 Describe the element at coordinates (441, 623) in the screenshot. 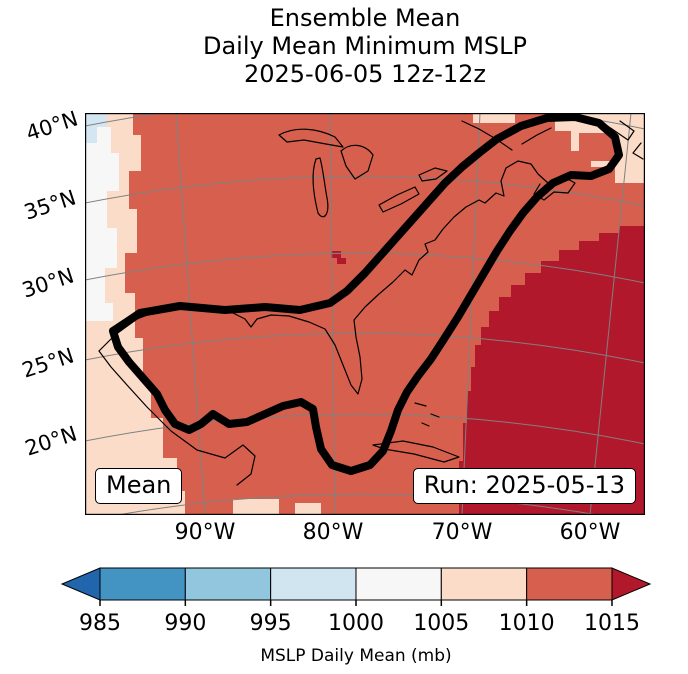

I see `cbar-tick-1005: 1005` at that location.